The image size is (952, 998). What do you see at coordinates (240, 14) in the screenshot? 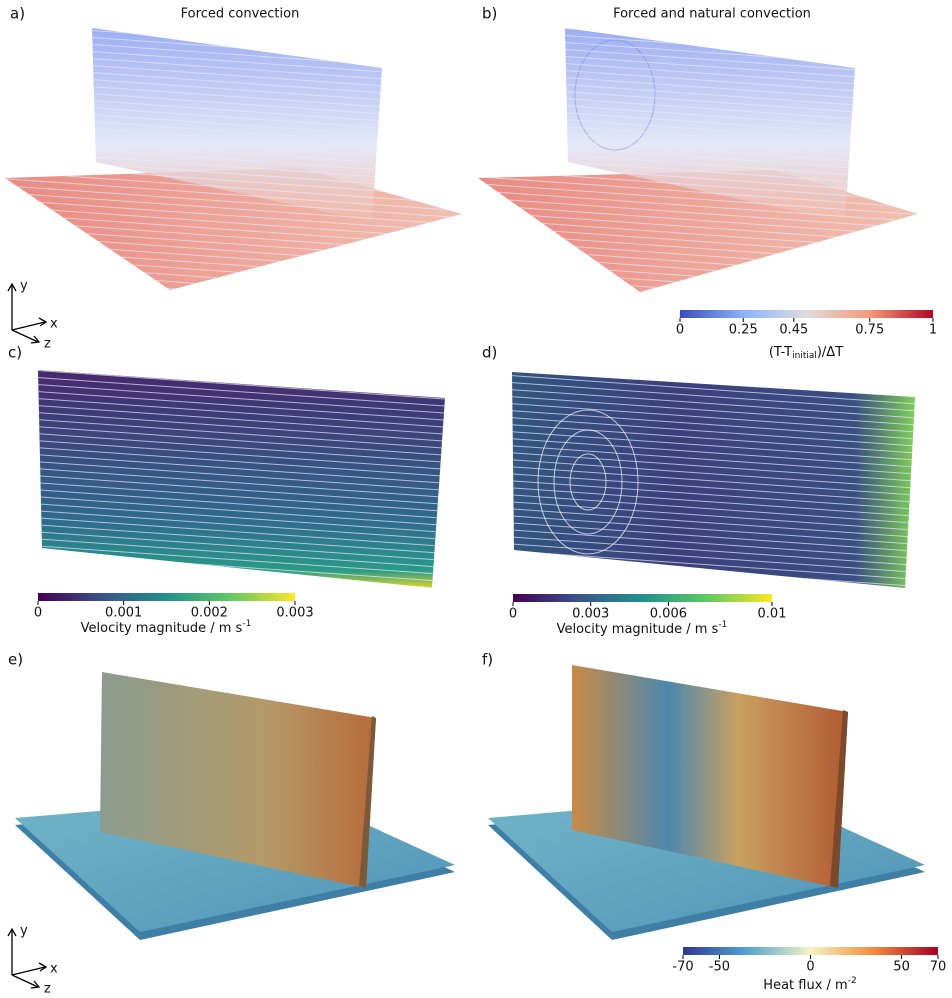
I see `panel-title: Forced convection` at bounding box center [240, 14].